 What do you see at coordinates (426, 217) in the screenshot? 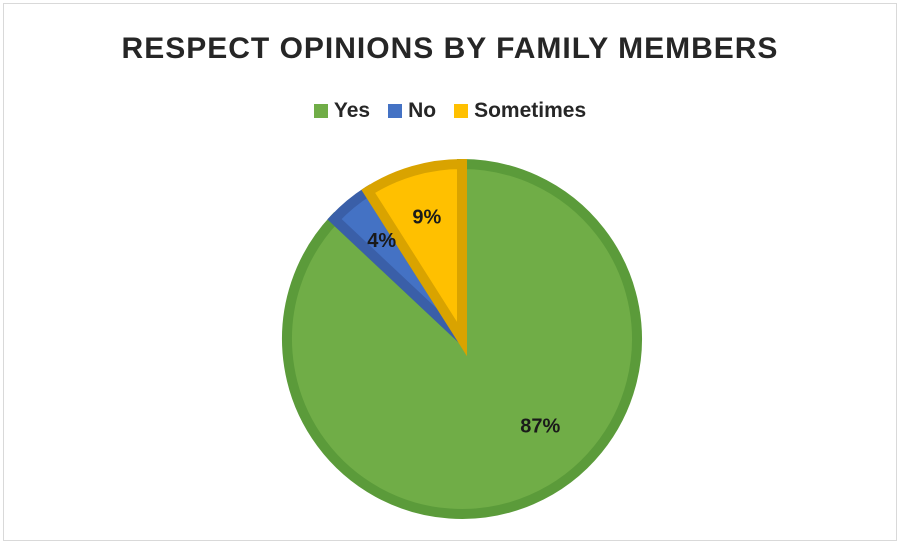
I see `data-label-sometimes: 9%` at bounding box center [426, 217].